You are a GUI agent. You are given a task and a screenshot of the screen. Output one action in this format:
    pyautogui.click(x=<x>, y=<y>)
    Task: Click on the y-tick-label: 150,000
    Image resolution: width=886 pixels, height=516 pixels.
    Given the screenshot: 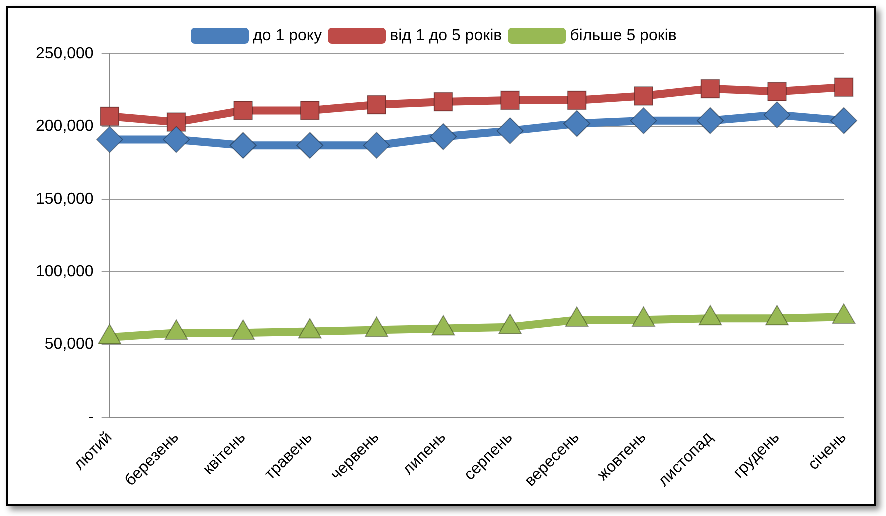 What is the action you would take?
    pyautogui.click(x=65, y=199)
    